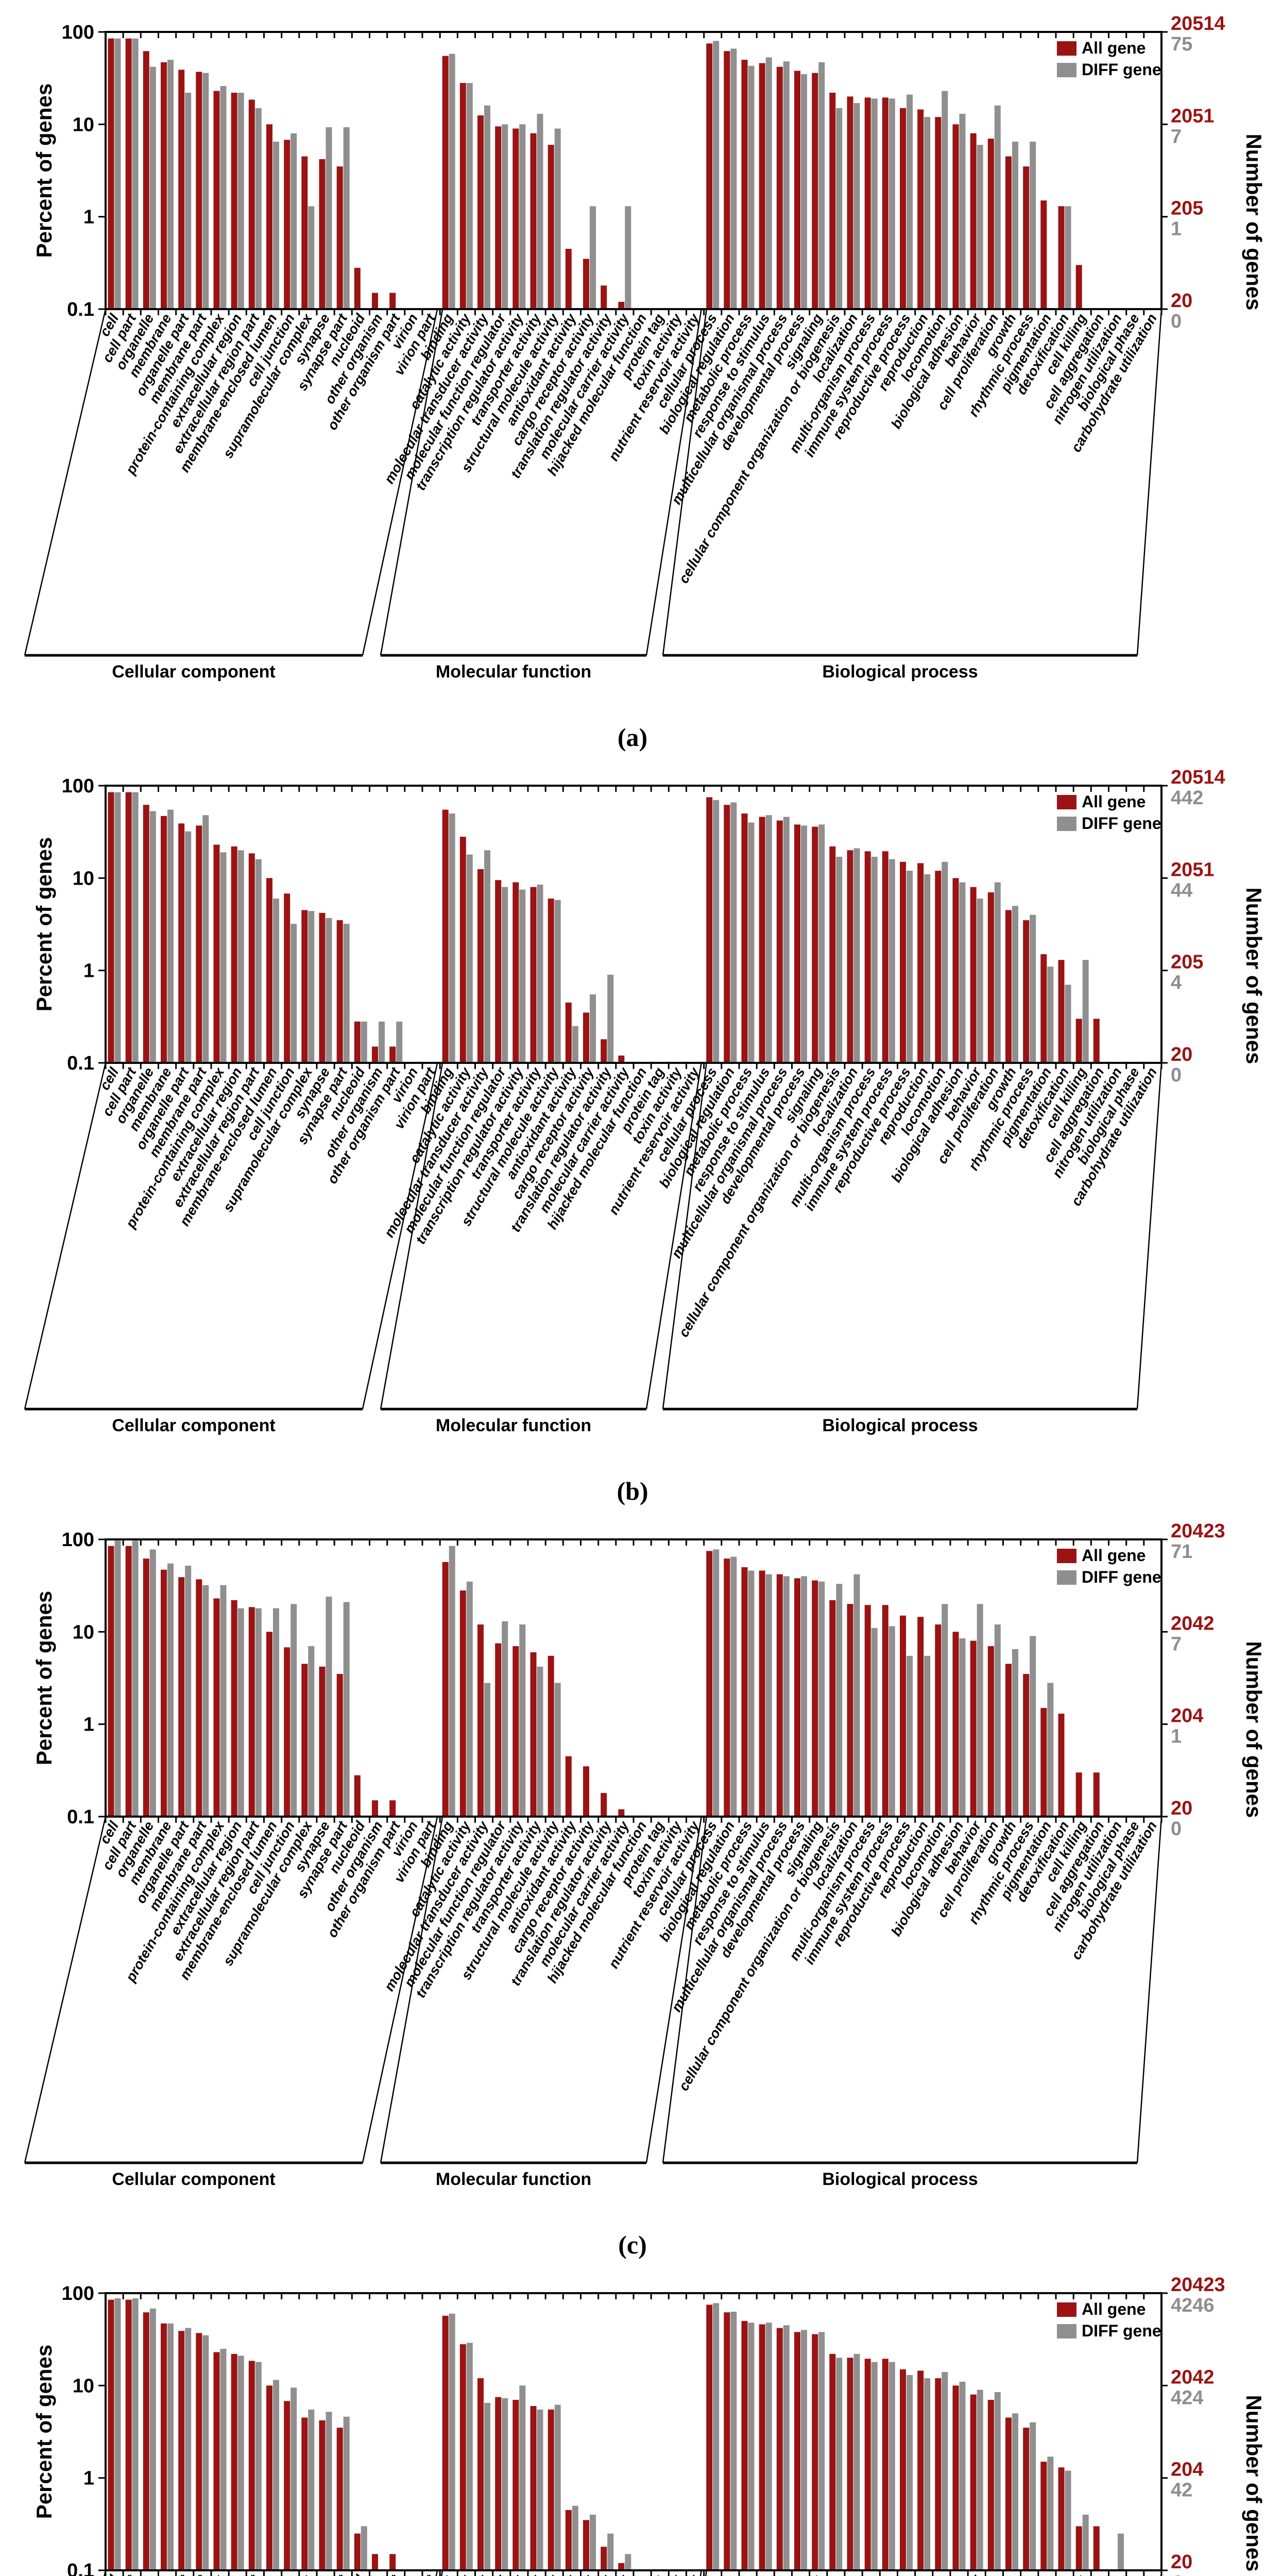 This screenshot has width=1265, height=2576. I want to click on category-label: response to stimulus, so click(731, 2574).